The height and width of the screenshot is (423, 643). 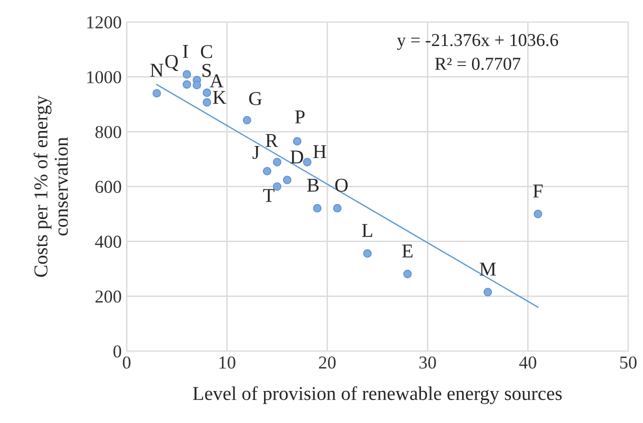 I want to click on annotation: A, so click(x=217, y=81).